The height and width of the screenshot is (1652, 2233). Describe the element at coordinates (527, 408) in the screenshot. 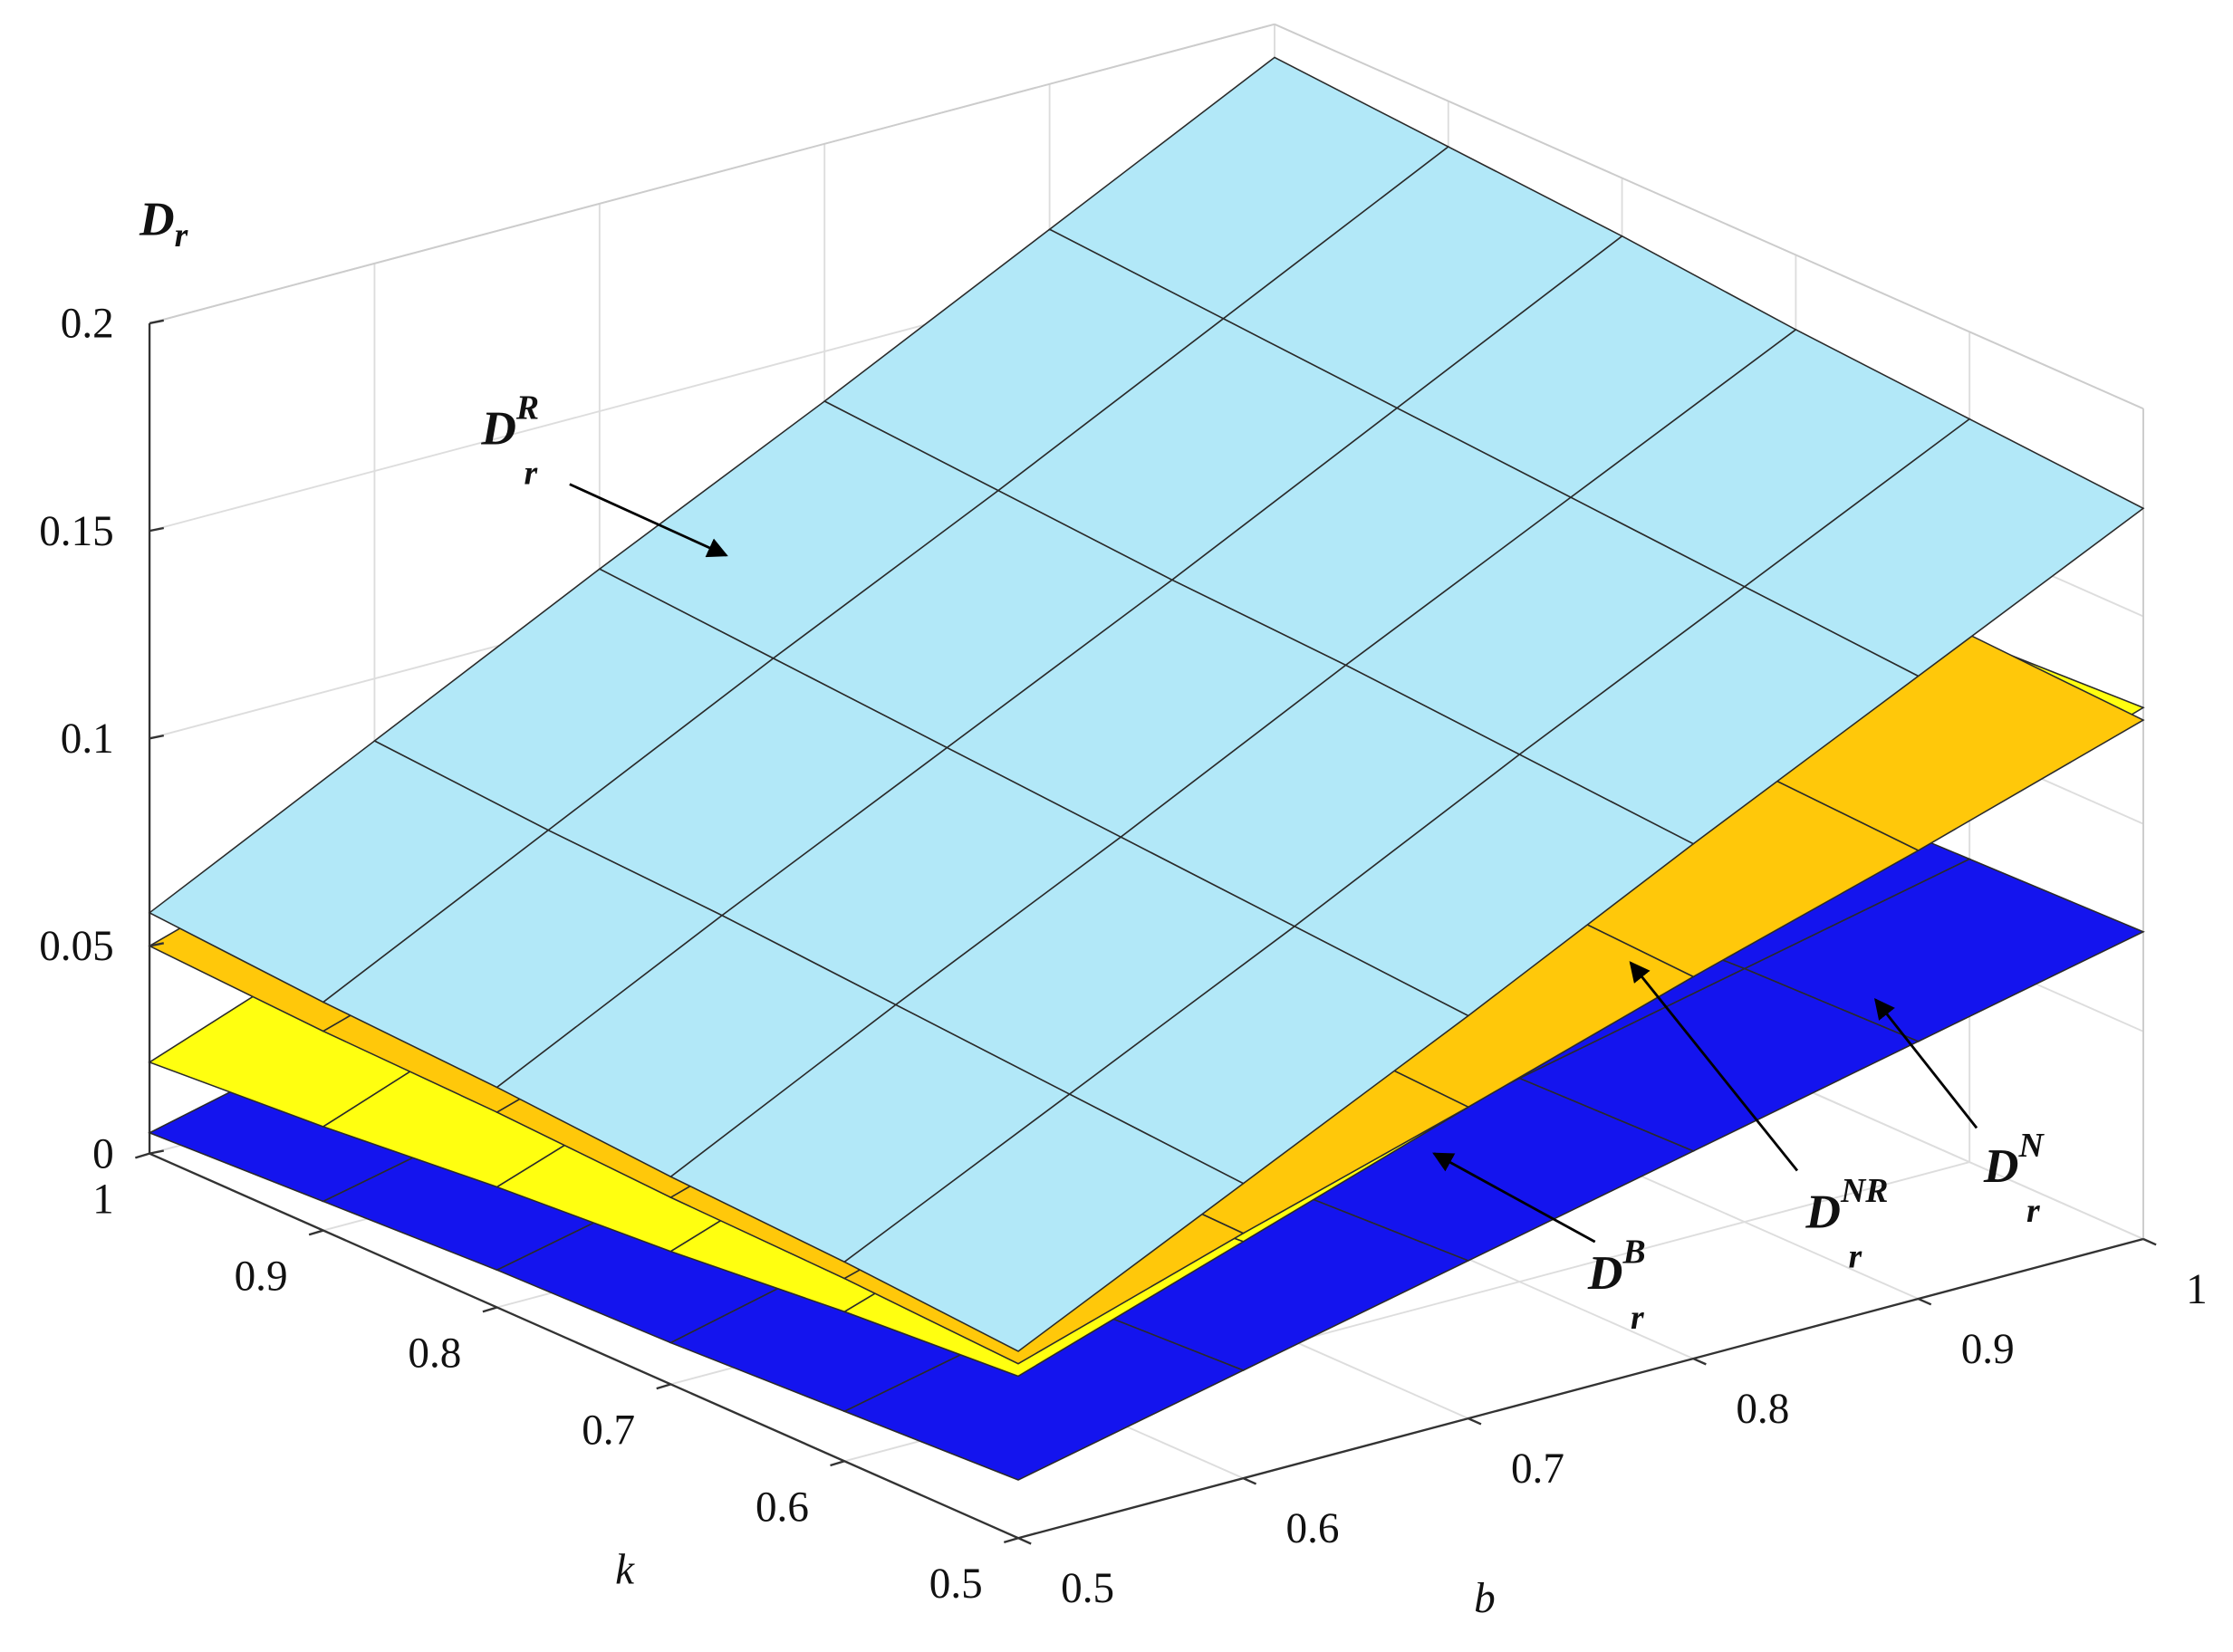

I see `label-sup: R` at that location.